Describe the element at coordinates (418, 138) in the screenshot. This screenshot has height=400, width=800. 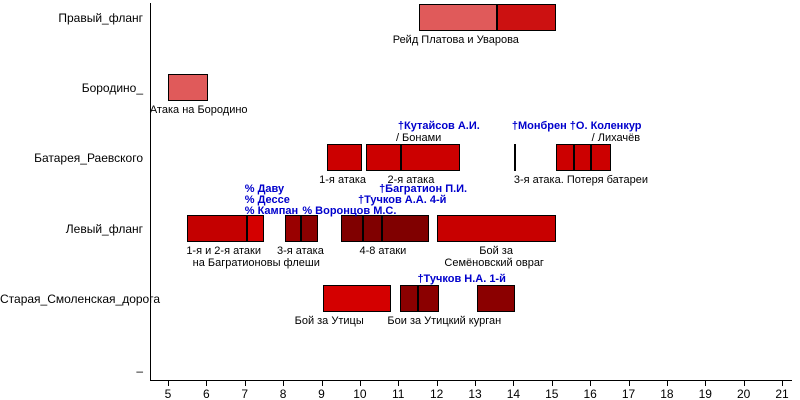
I see `annotation-label: / Бонами` at that location.